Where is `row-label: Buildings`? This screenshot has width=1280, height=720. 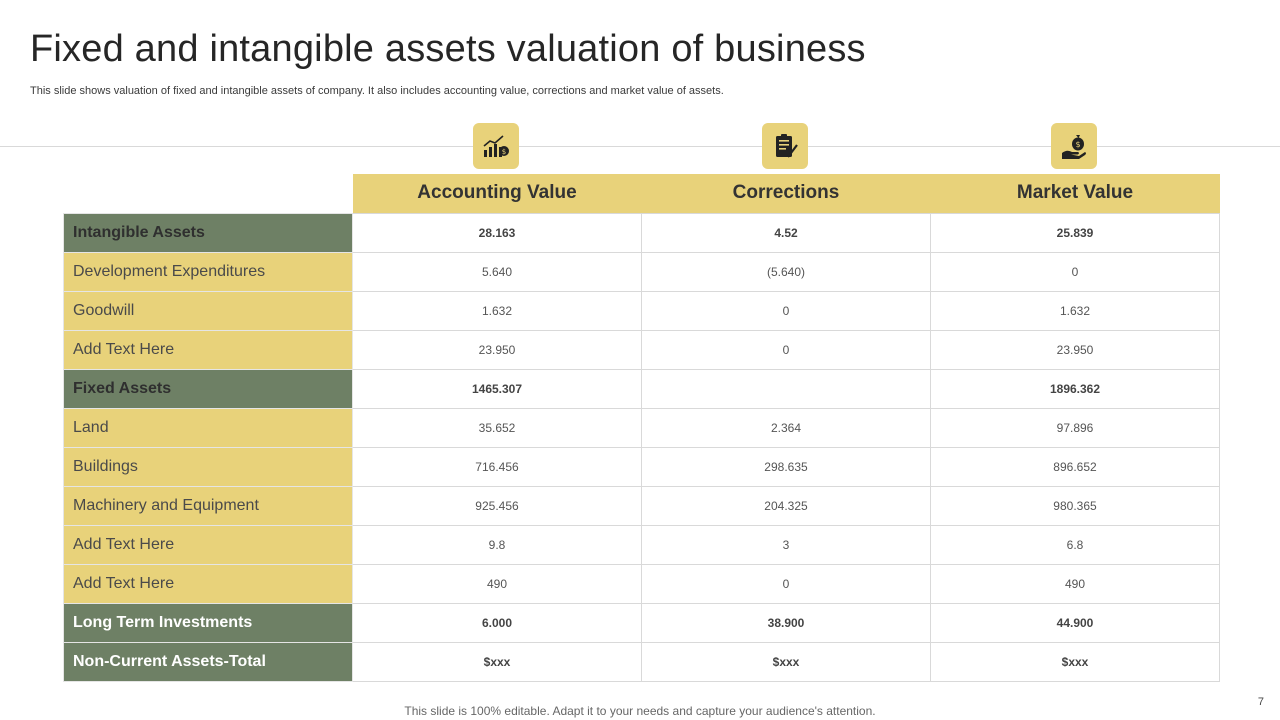 row-label: Buildings is located at coordinates (208, 466).